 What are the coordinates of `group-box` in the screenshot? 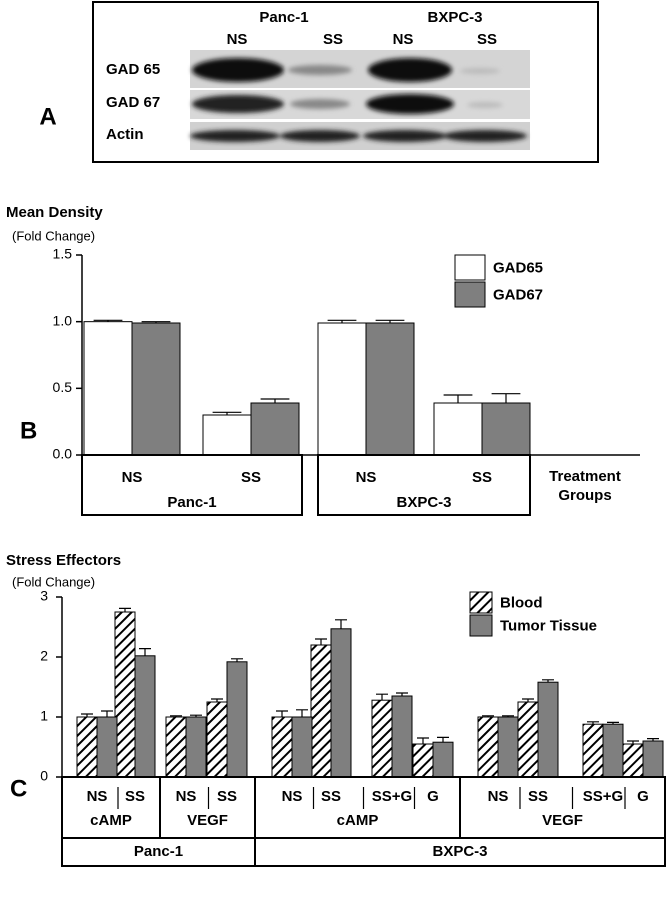 It's located at (424, 485).